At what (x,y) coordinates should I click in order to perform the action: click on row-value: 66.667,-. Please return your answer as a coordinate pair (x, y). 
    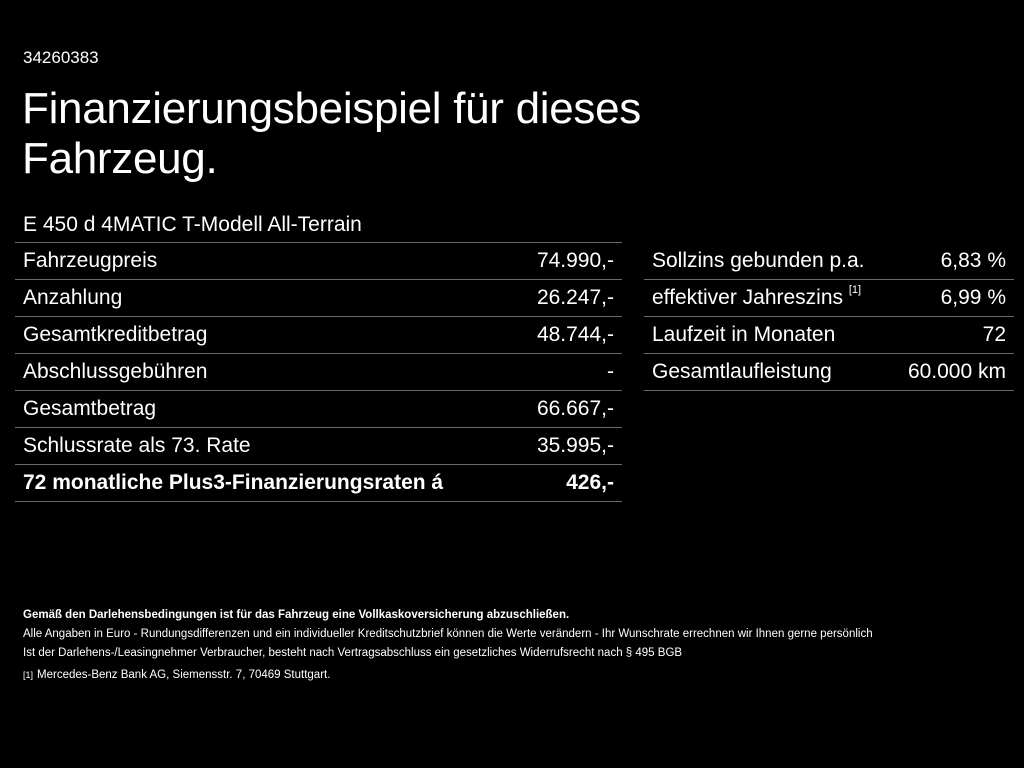
    Looking at the image, I should click on (568, 409).